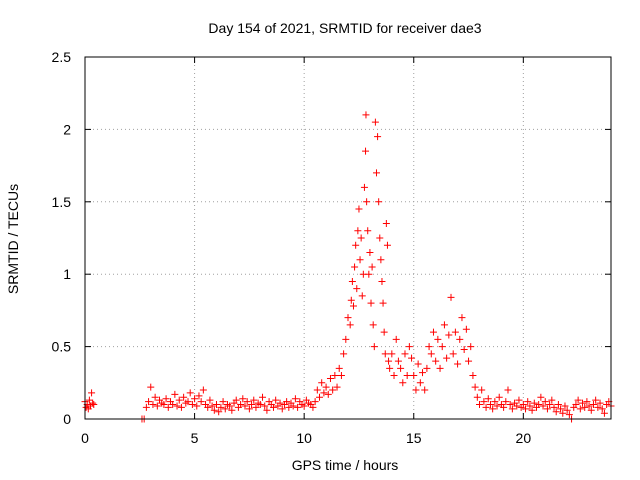 This screenshot has height=480, width=640. Describe the element at coordinates (85, 438) in the screenshot. I see `x-tick-label: 0` at that location.